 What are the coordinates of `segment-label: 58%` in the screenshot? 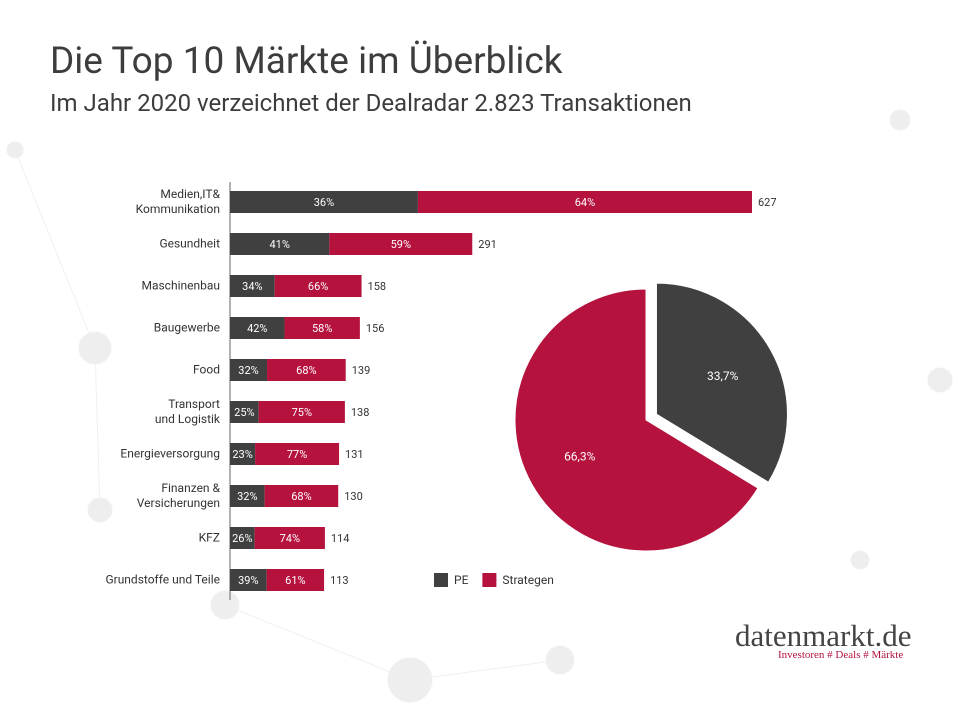 It's located at (322, 328).